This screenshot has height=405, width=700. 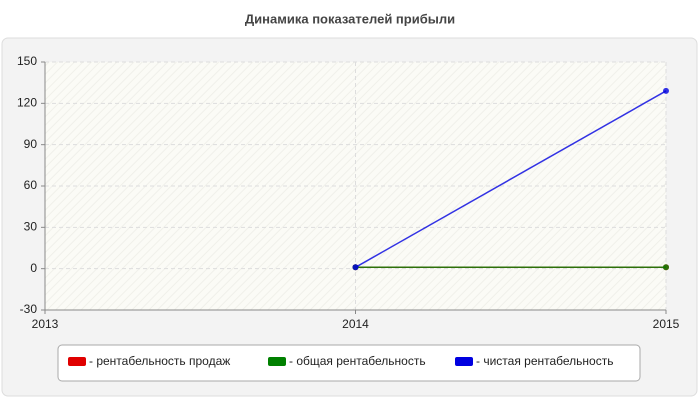 I want to click on y-tick-label: 90, so click(x=31, y=144).